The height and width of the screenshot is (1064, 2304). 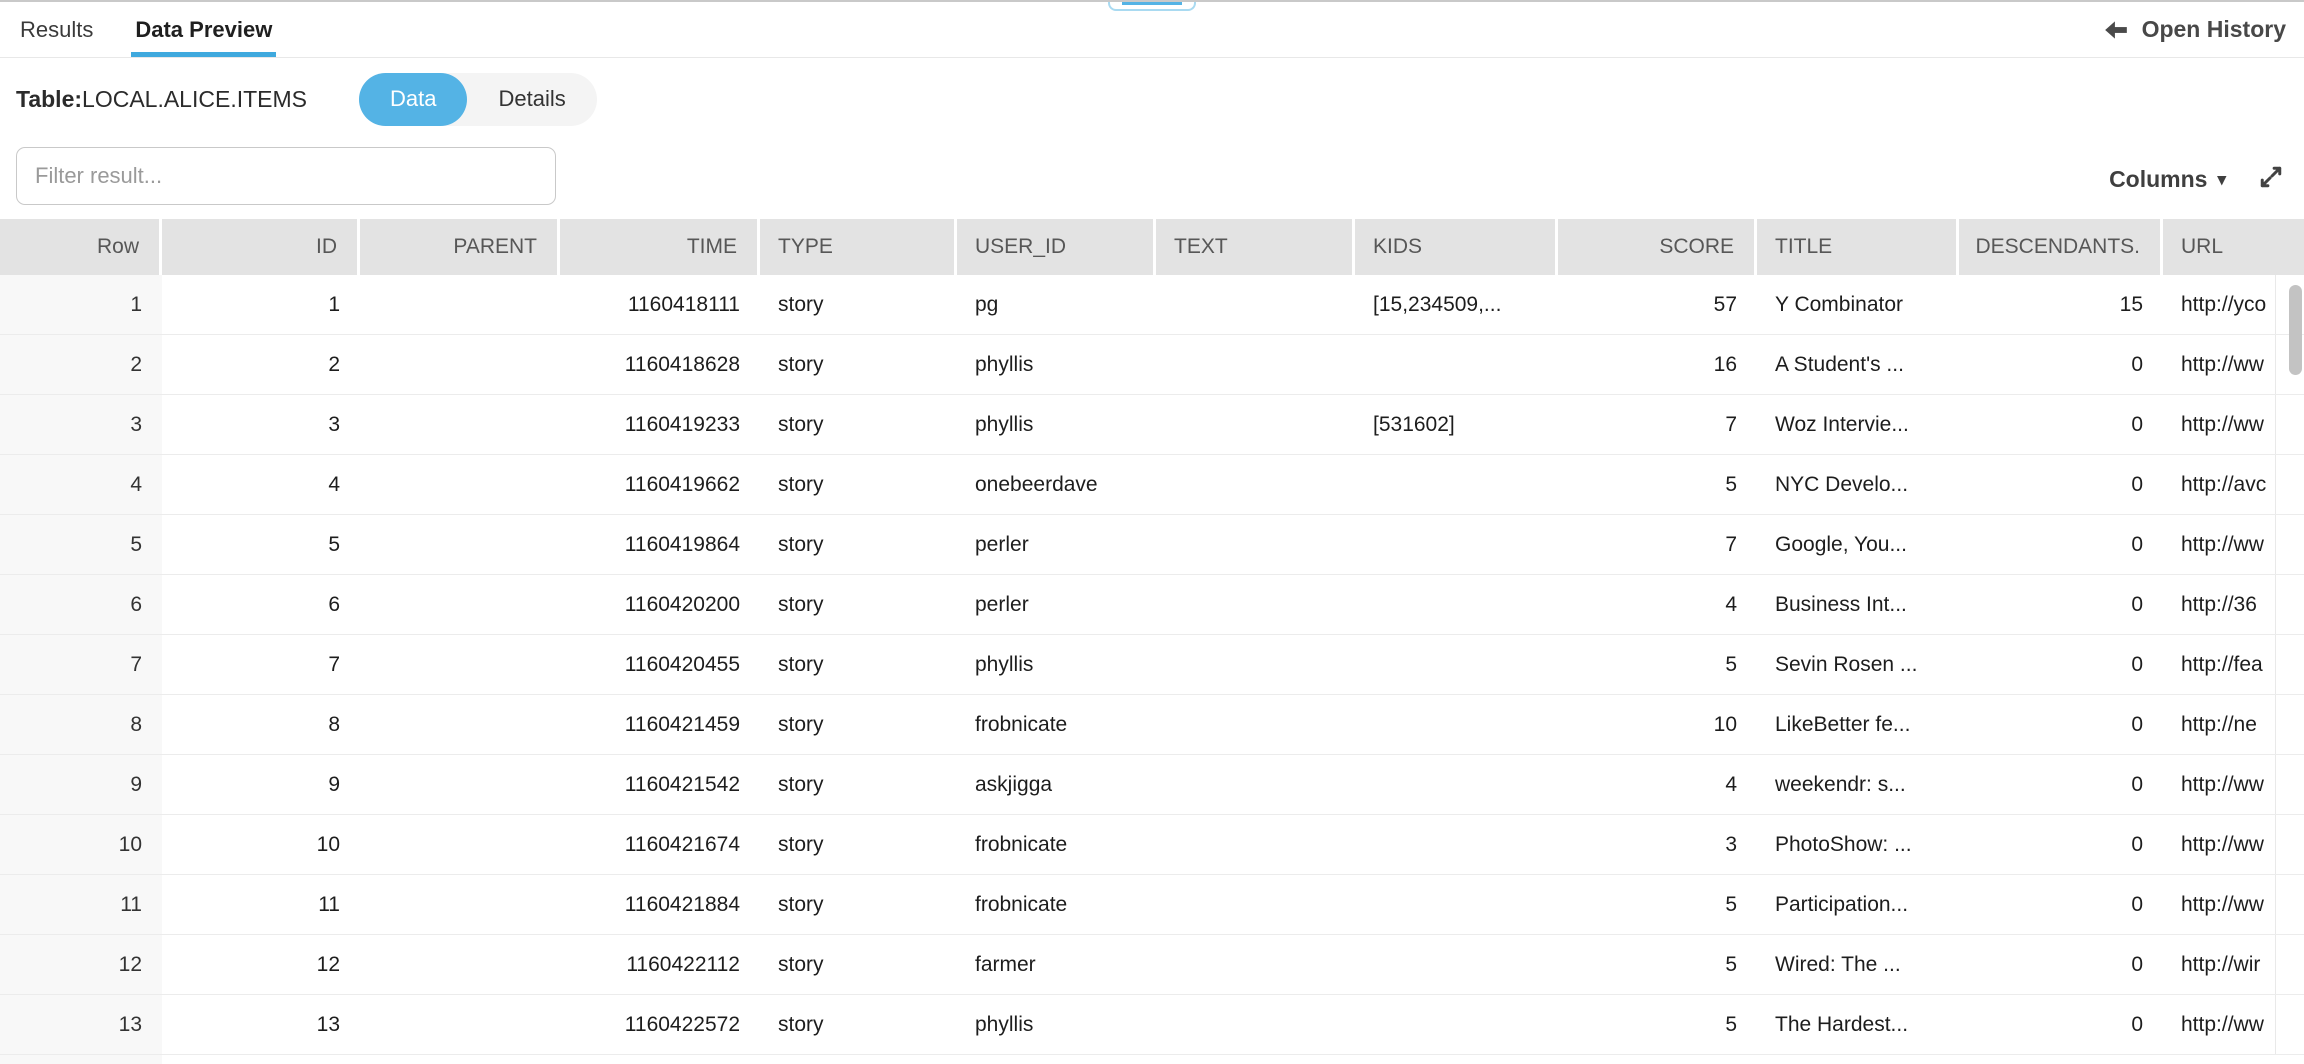 What do you see at coordinates (1456, 247) in the screenshot?
I see `column-header-kids: KIDS` at bounding box center [1456, 247].